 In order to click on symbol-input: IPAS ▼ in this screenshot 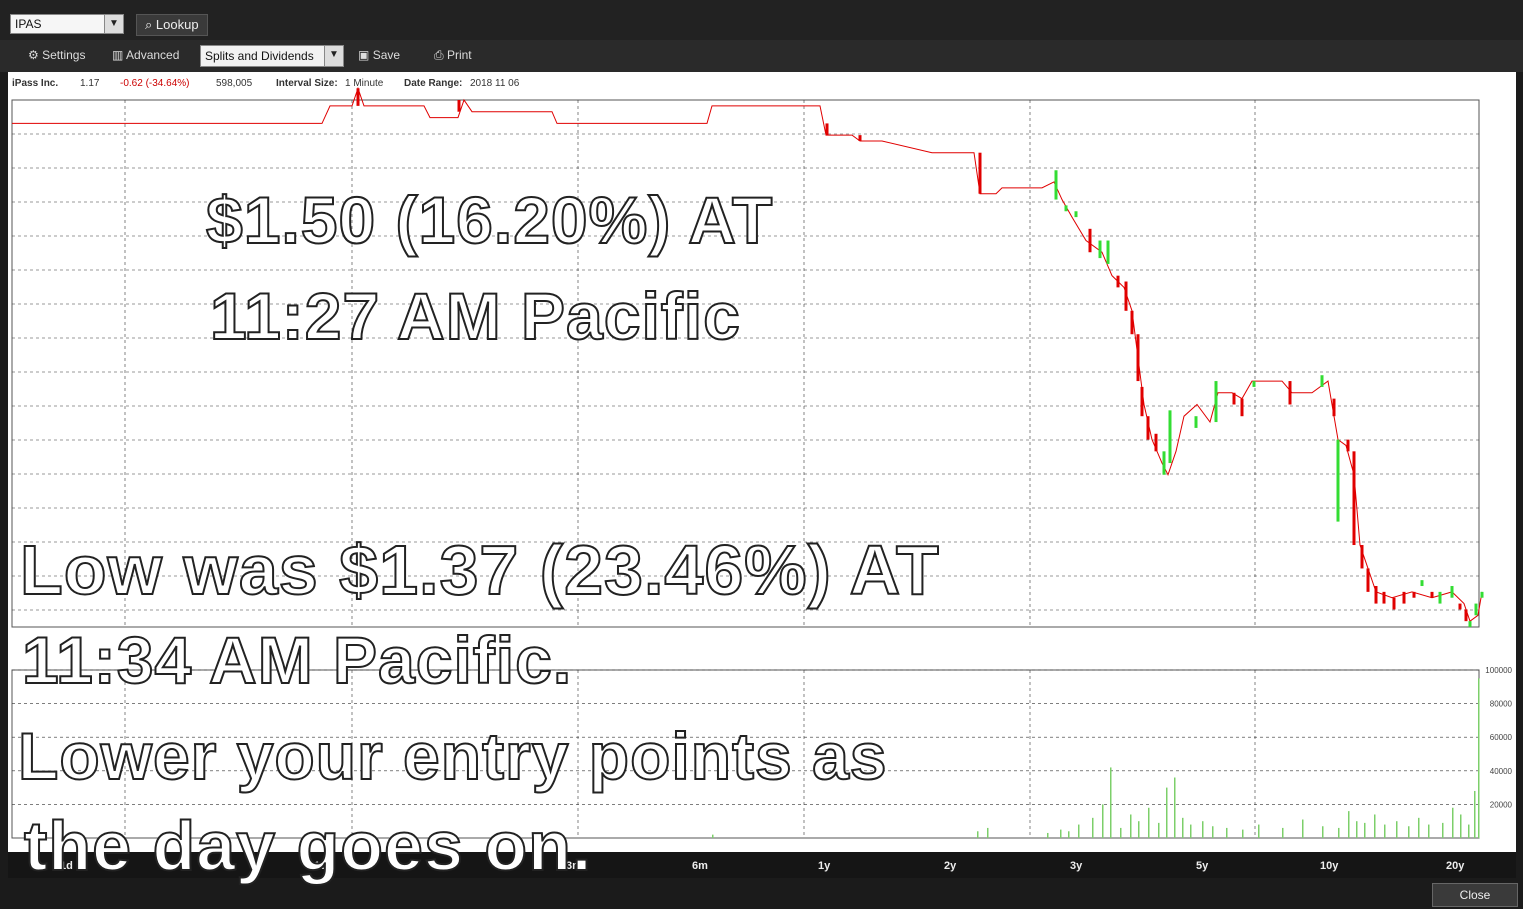, I will do `click(67, 24)`.